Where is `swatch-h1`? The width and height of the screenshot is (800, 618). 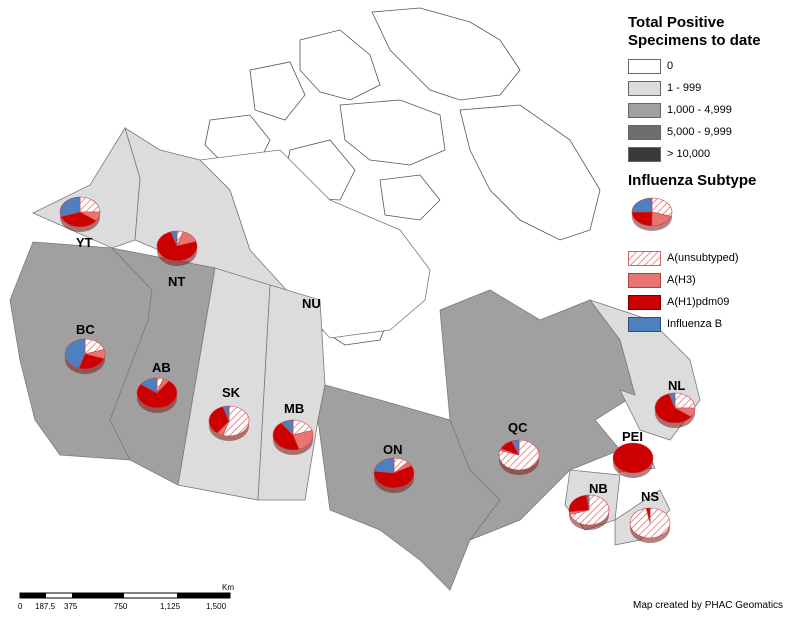 swatch-h1 is located at coordinates (644, 302).